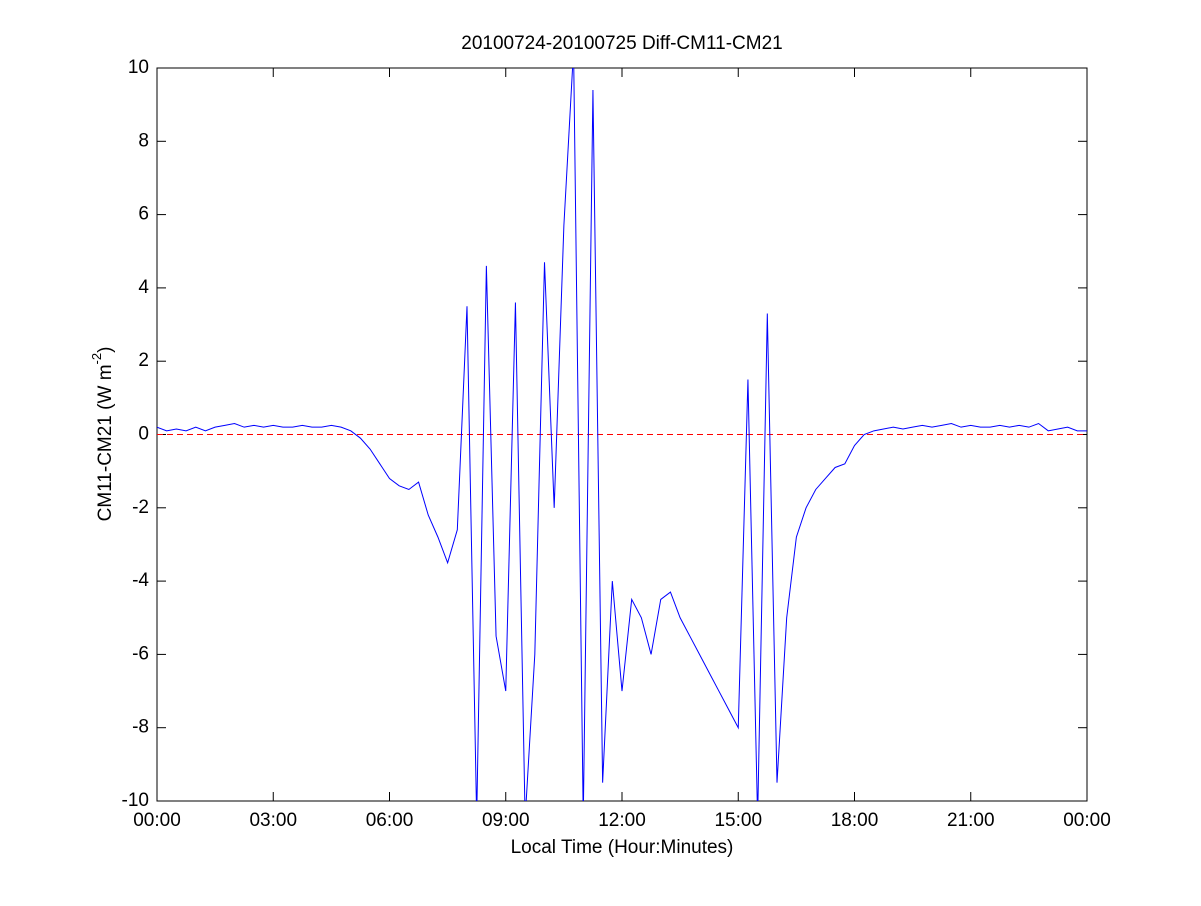  What do you see at coordinates (855, 820) in the screenshot?
I see `x-tick-label: 18:00` at bounding box center [855, 820].